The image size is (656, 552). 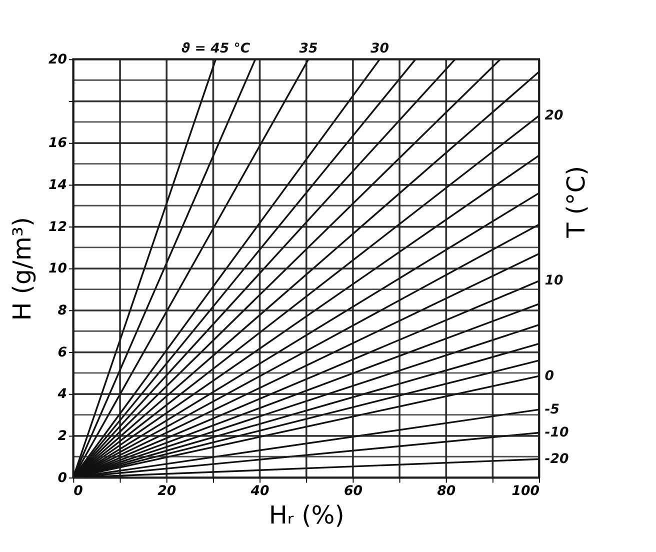 What do you see at coordinates (526, 492) in the screenshot?
I see `x-tick-label: 100` at bounding box center [526, 492].